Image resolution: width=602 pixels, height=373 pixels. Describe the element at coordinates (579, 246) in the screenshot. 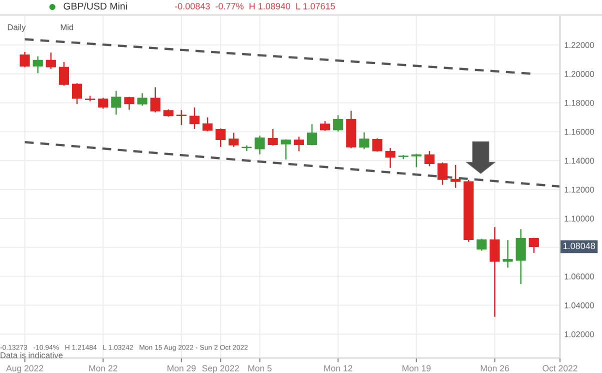

I see `annotation: 1.08048` at that location.